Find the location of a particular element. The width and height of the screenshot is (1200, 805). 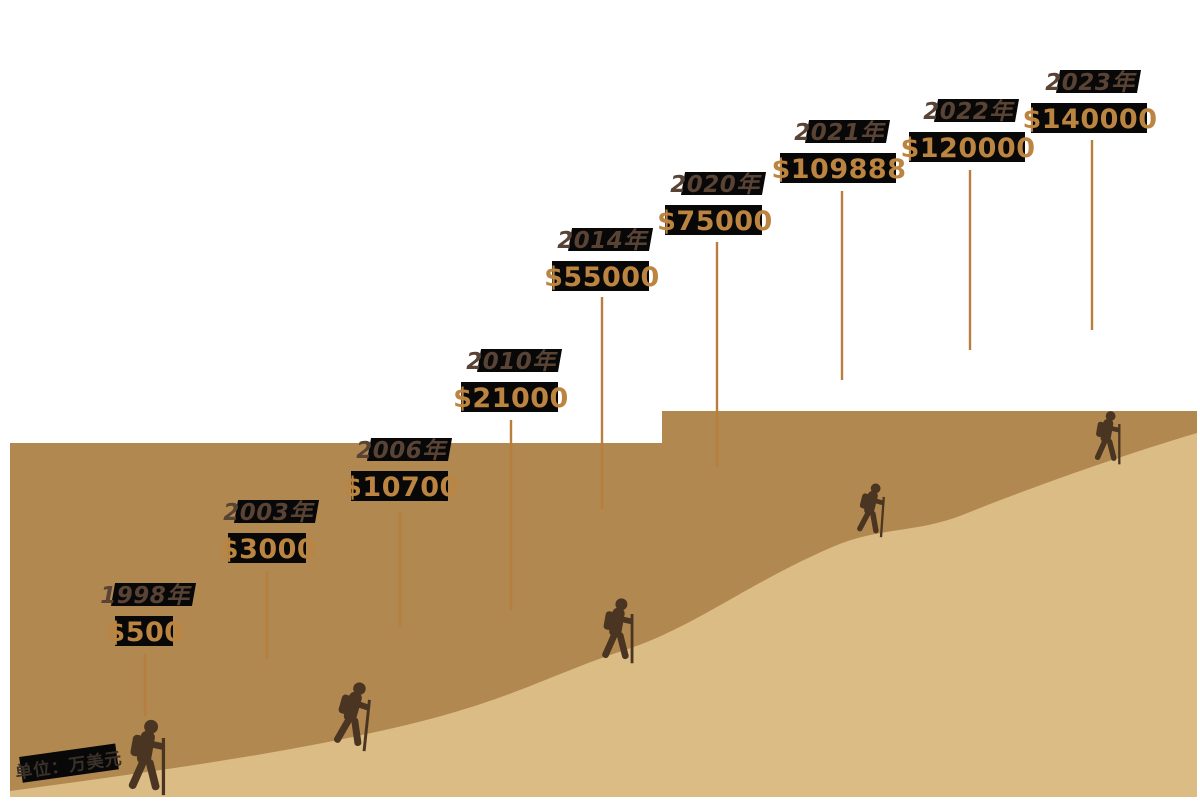

year-label: 2006年 is located at coordinates (401, 451).